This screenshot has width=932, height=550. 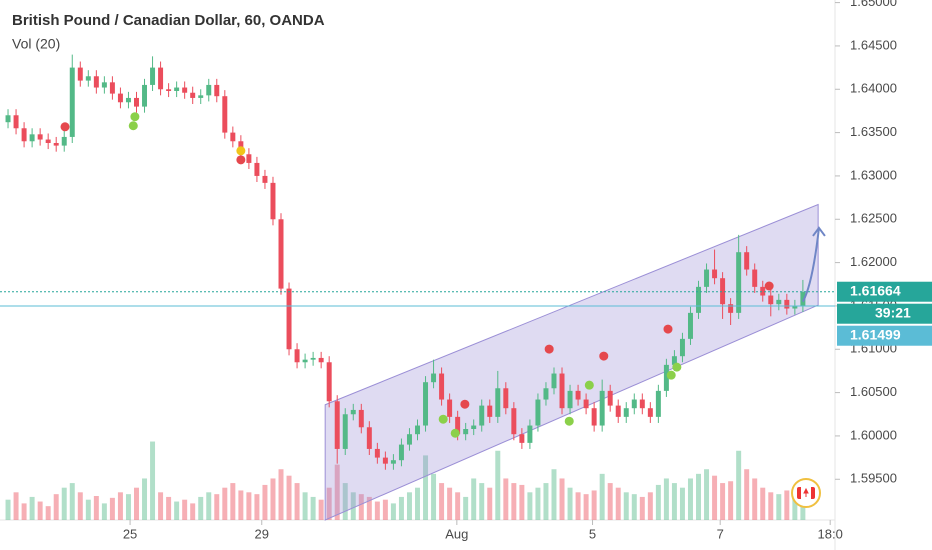 What do you see at coordinates (873, 131) in the screenshot?
I see `y-tick-label: 1.63500` at bounding box center [873, 131].